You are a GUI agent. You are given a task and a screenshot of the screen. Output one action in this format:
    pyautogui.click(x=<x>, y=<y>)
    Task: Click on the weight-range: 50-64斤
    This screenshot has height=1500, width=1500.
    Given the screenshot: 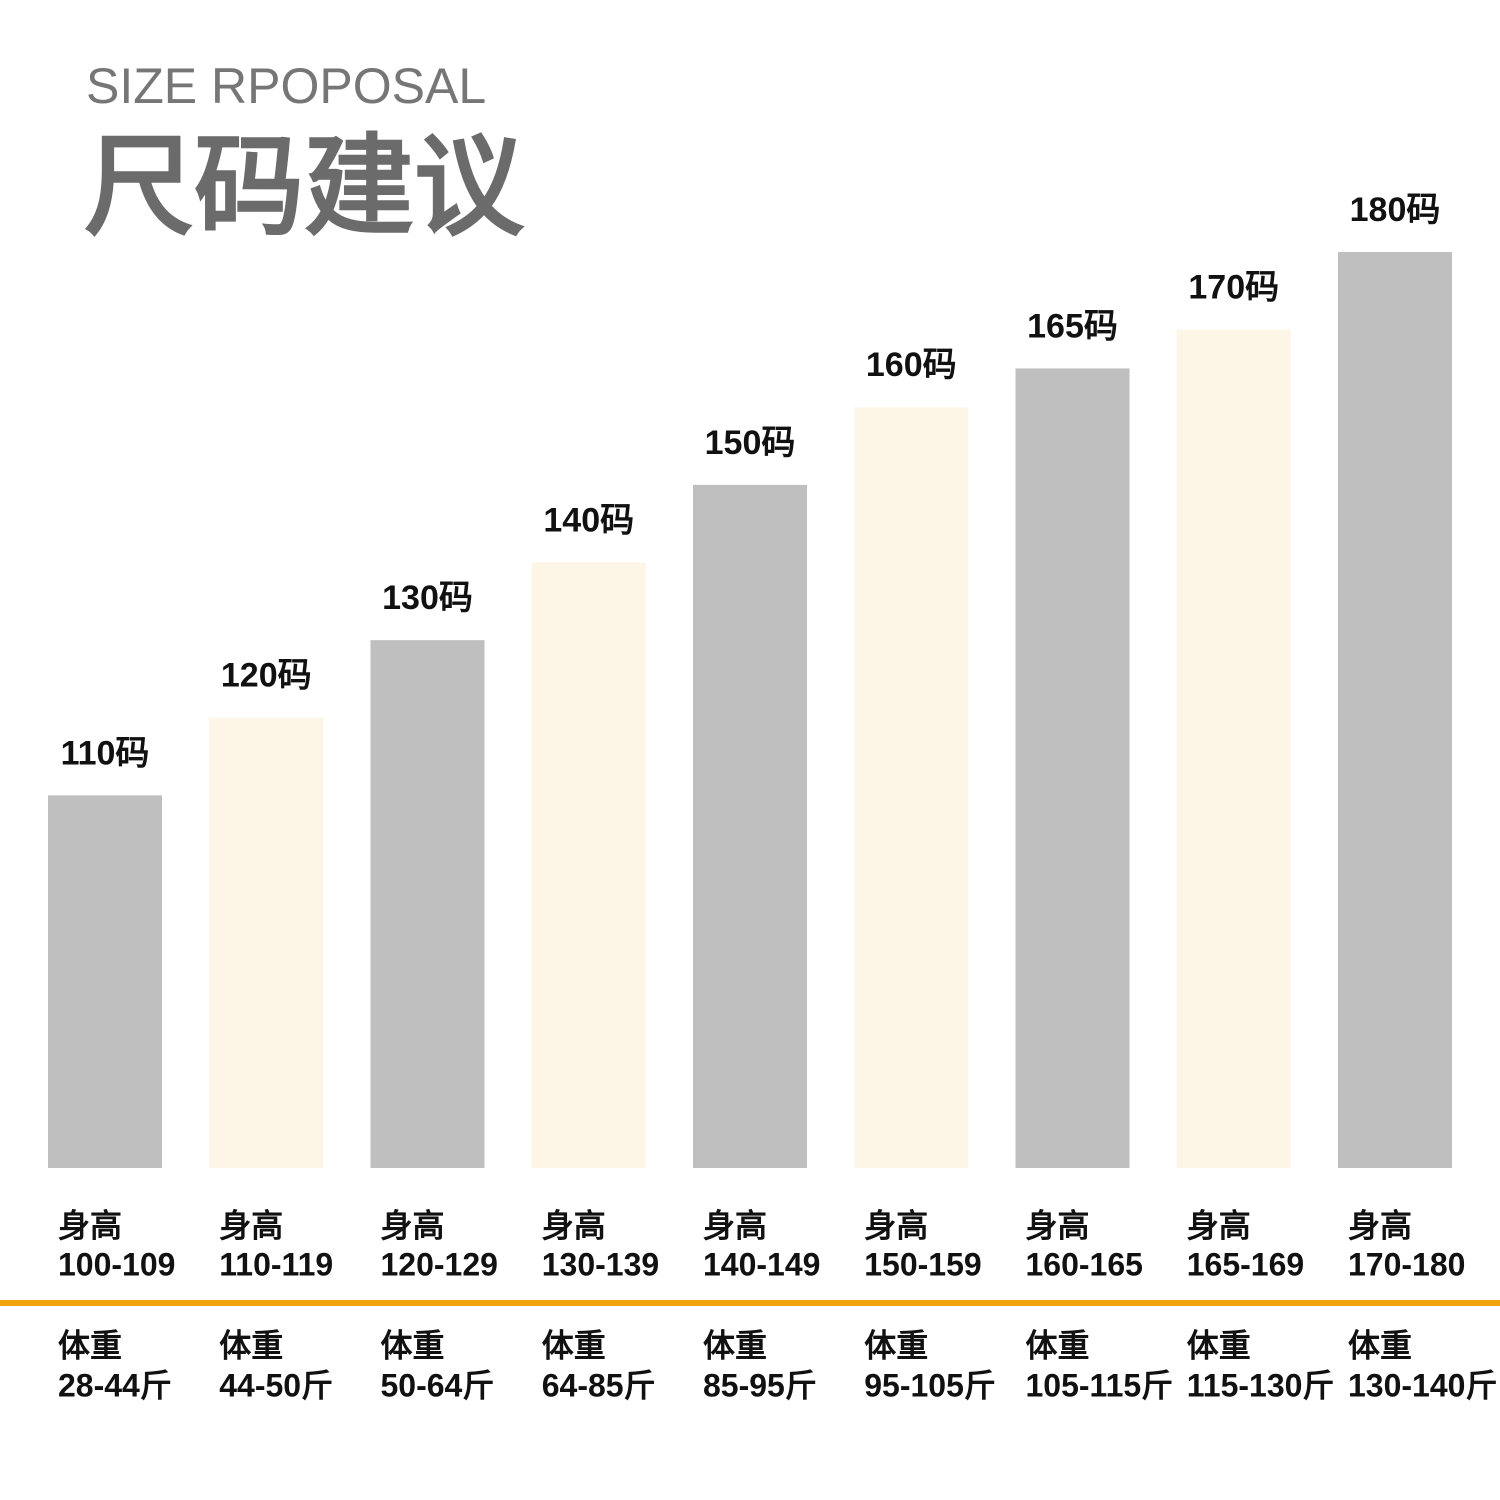 What is the action you would take?
    pyautogui.click(x=438, y=1385)
    